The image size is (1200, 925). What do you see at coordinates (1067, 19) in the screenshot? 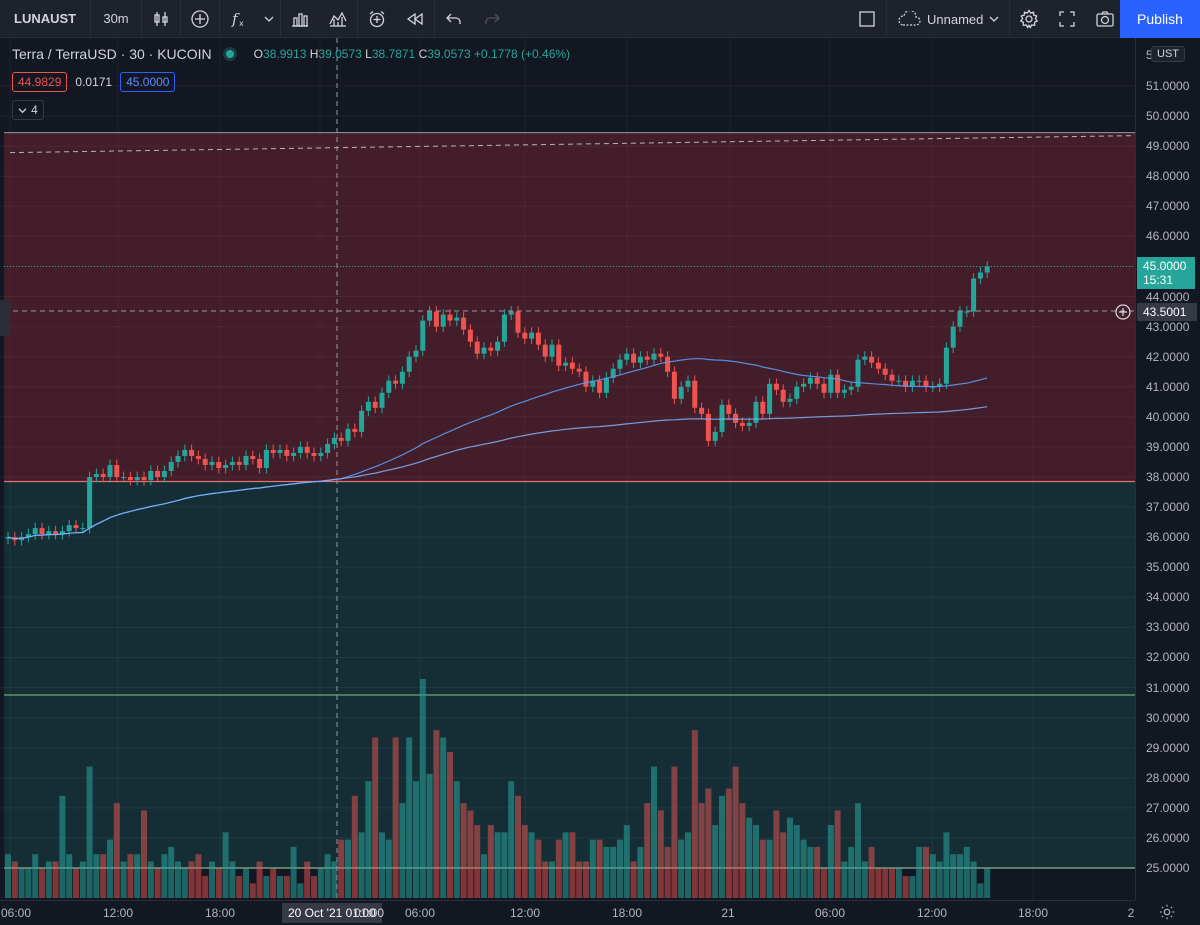
I see `fullscreen-button` at bounding box center [1067, 19].